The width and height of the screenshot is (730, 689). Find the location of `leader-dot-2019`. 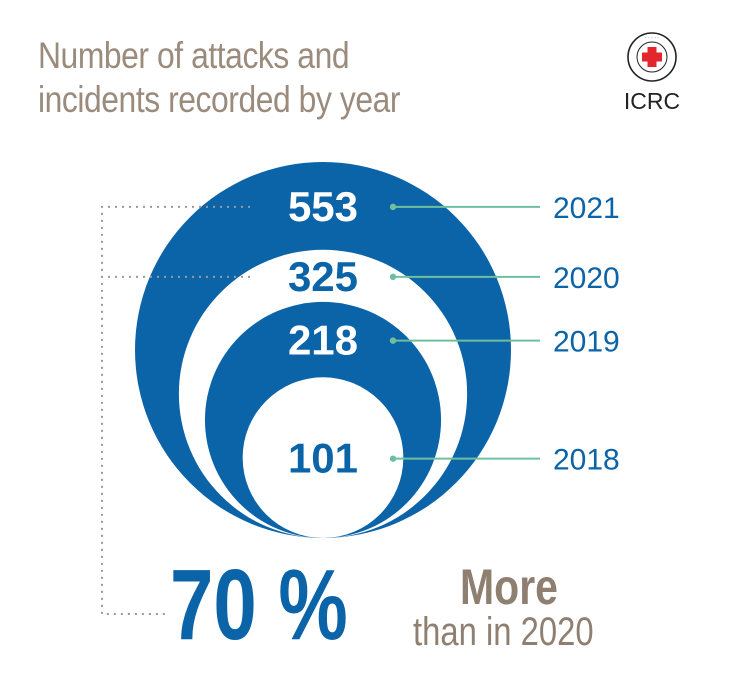

leader-dot-2019 is located at coordinates (393, 340).